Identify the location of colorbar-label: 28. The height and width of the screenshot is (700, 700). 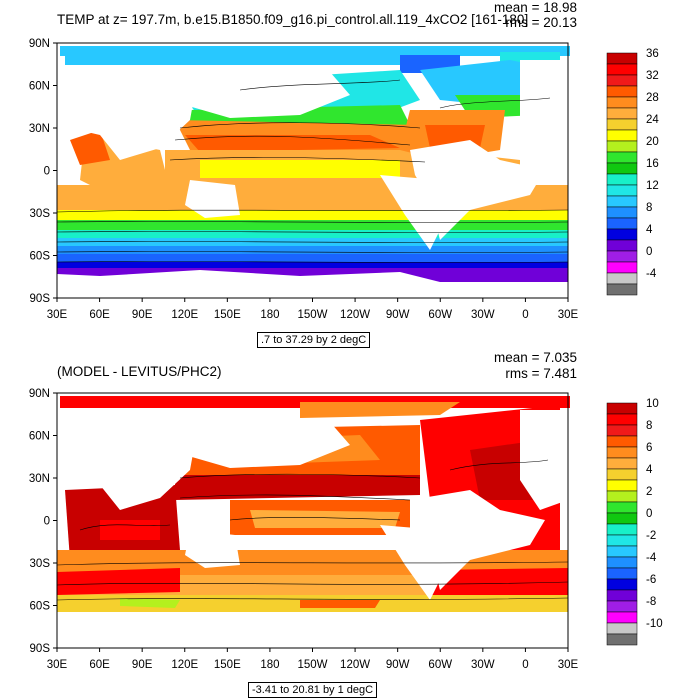
(652, 98).